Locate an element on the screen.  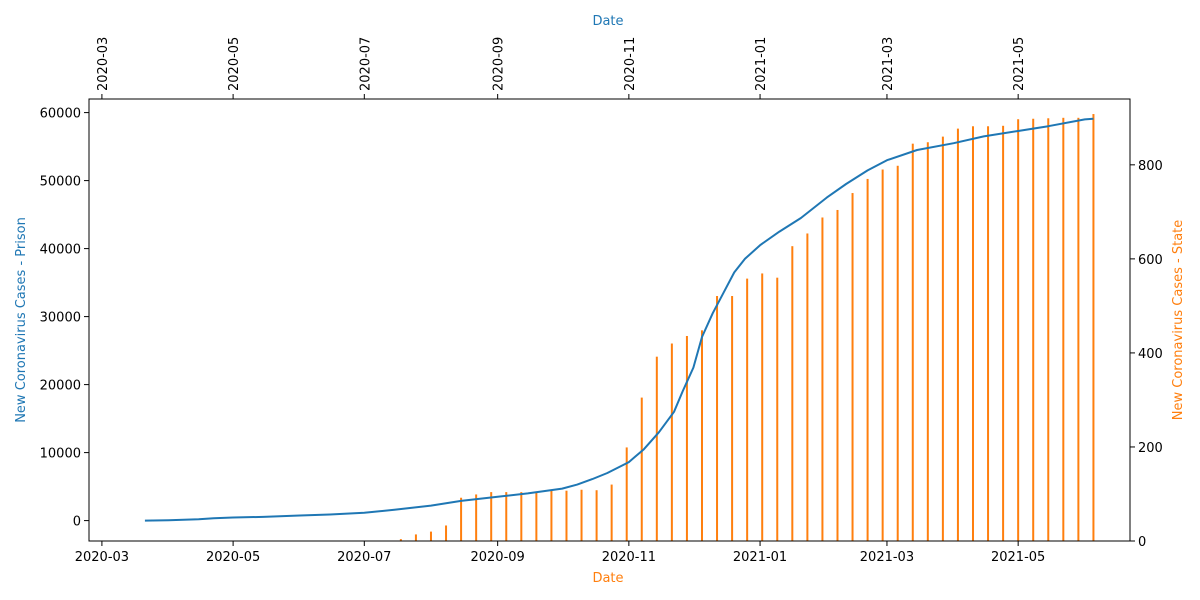
y-tick-label-left: 0 is located at coordinates (77, 522).